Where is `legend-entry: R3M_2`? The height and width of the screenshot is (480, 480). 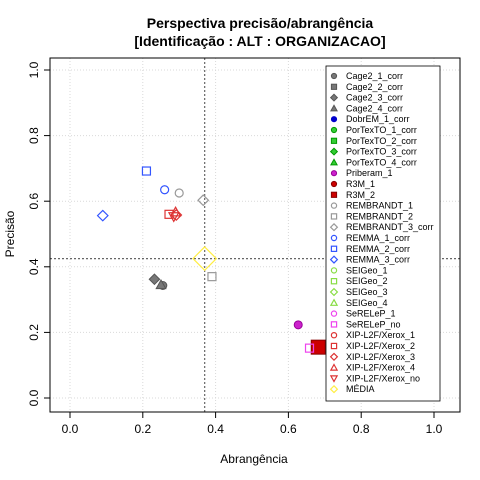 legend-entry: R3M_2 is located at coordinates (360, 195).